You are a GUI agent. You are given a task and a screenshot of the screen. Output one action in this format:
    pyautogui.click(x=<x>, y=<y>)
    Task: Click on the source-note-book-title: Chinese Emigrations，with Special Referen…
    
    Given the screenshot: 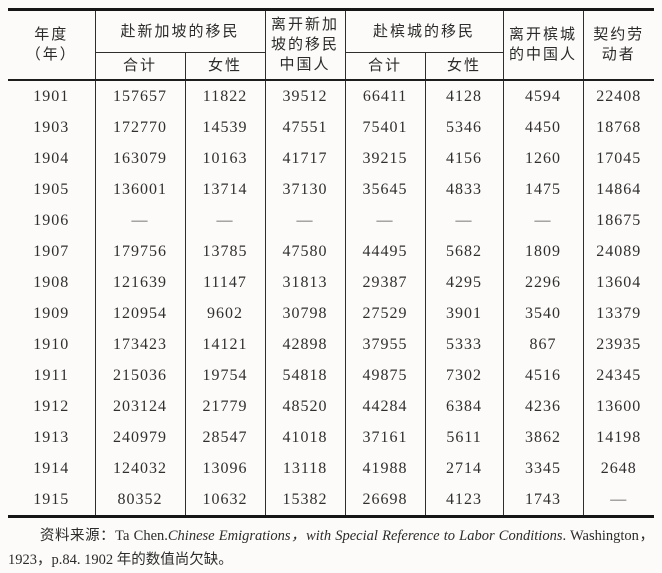 What is the action you would take?
    pyautogui.click(x=365, y=536)
    